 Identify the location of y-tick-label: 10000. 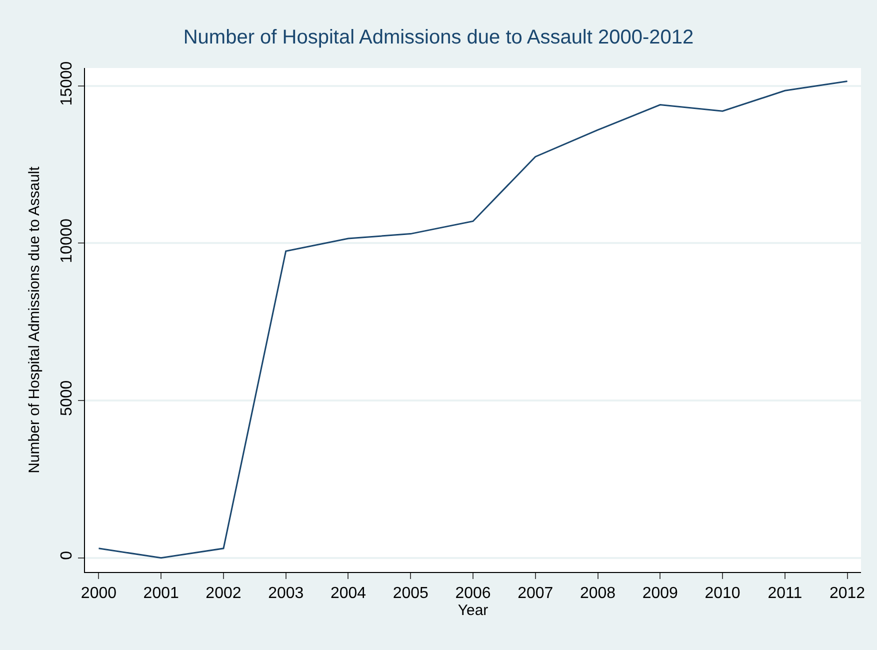
(67, 241).